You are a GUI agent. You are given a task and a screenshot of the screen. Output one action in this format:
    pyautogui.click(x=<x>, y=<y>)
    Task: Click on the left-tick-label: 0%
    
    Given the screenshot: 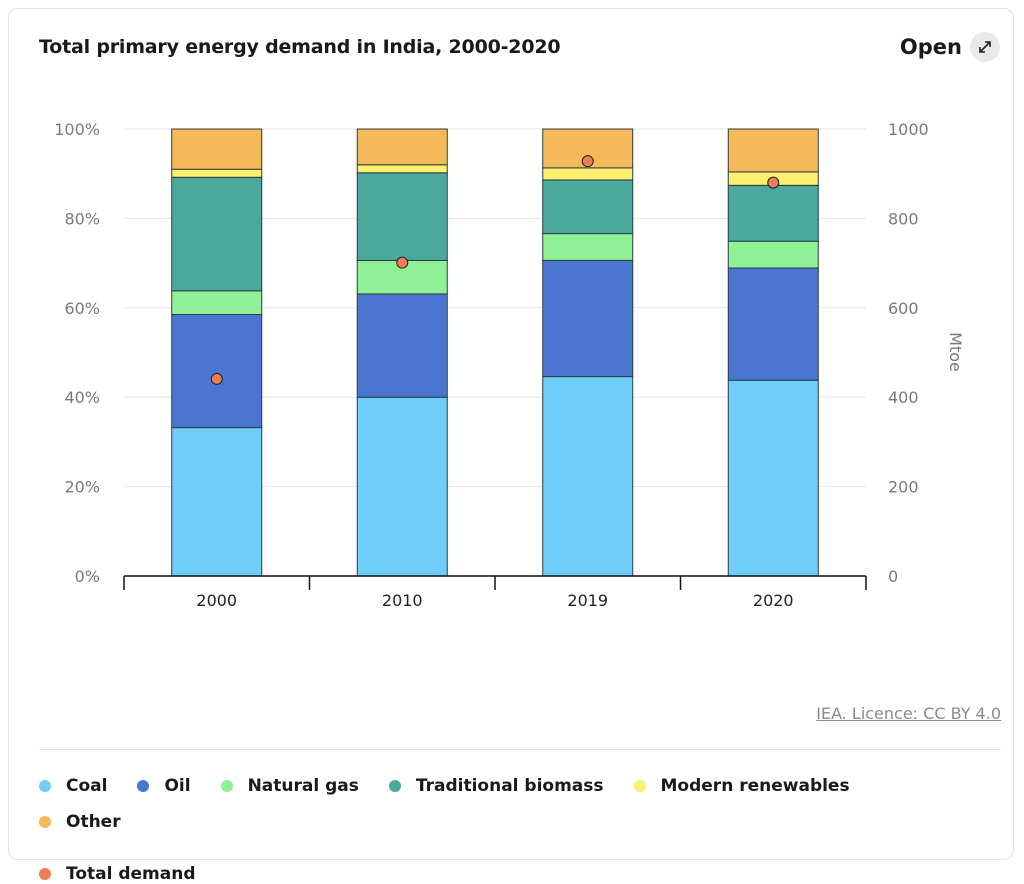 What is the action you would take?
    pyautogui.click(x=87, y=576)
    